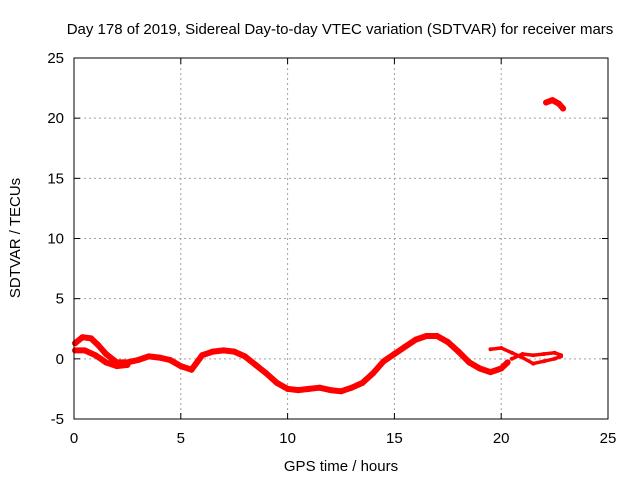 This screenshot has width=640, height=480. I want to click on y-axis-label: SDTVAR / TECUs, so click(15, 238).